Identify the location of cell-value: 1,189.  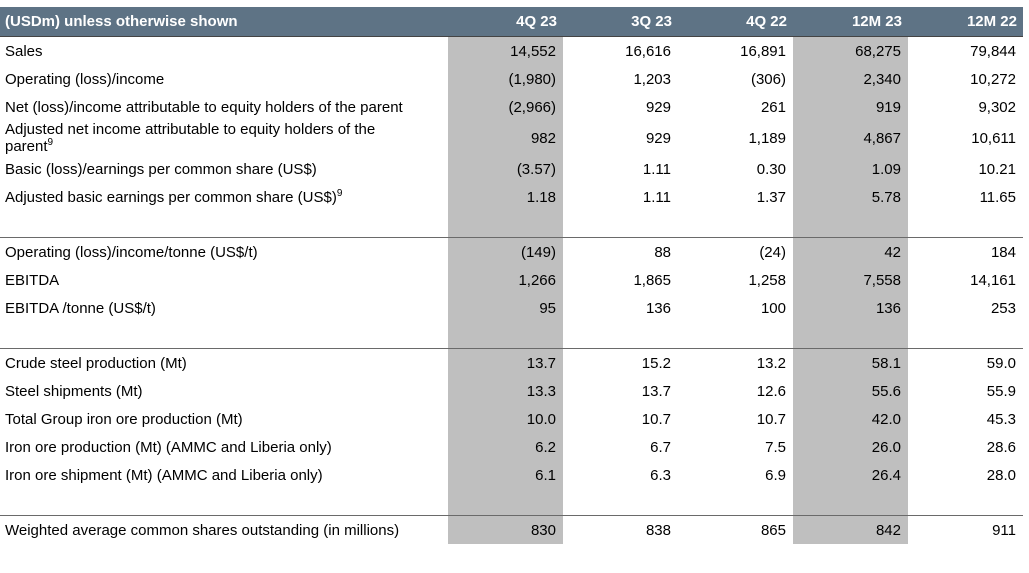
(767, 138).